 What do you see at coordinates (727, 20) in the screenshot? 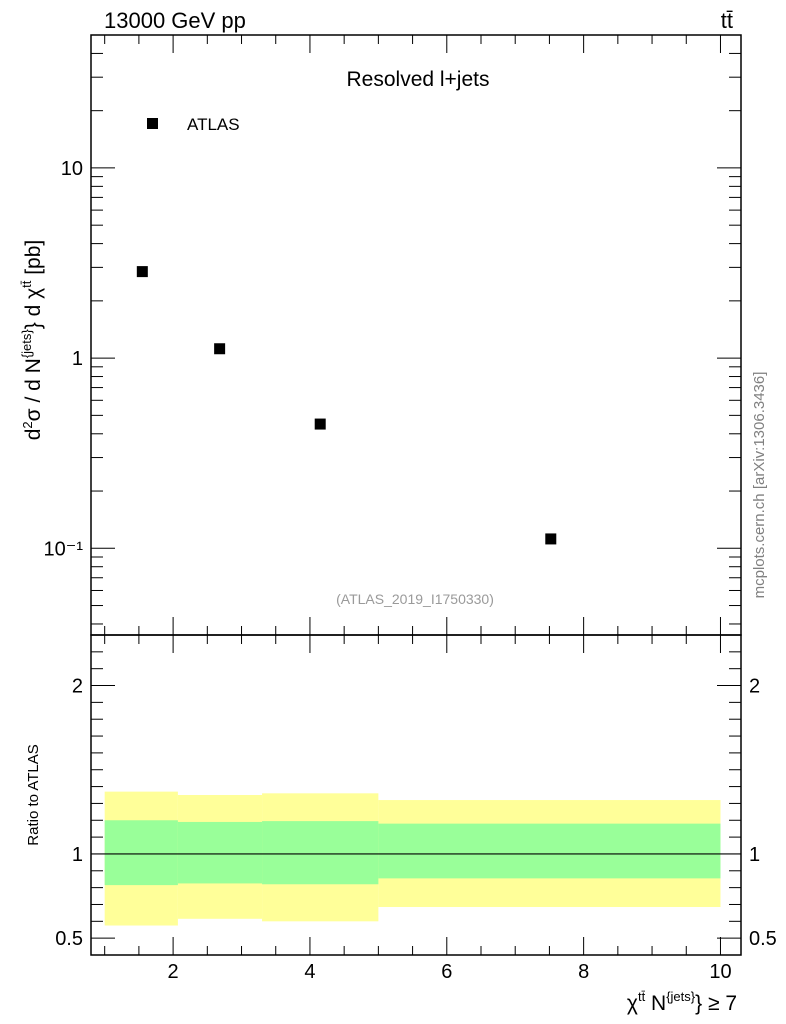
I see `process-label: tt̄` at bounding box center [727, 20].